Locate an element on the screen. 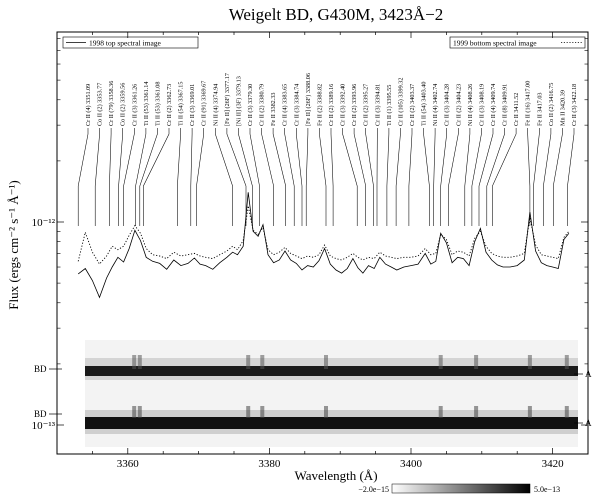  line-id-label: Cr II (8) 3409.91 is located at coordinates (505, 105).